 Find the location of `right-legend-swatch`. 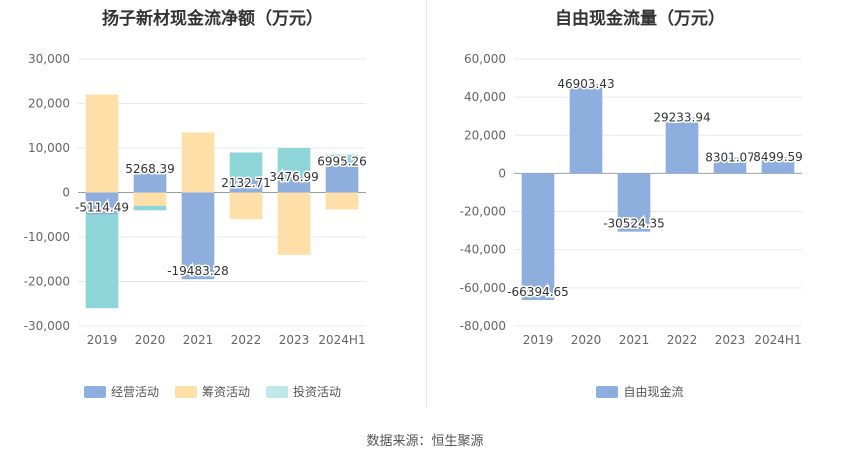

right-legend-swatch is located at coordinates (607, 391).